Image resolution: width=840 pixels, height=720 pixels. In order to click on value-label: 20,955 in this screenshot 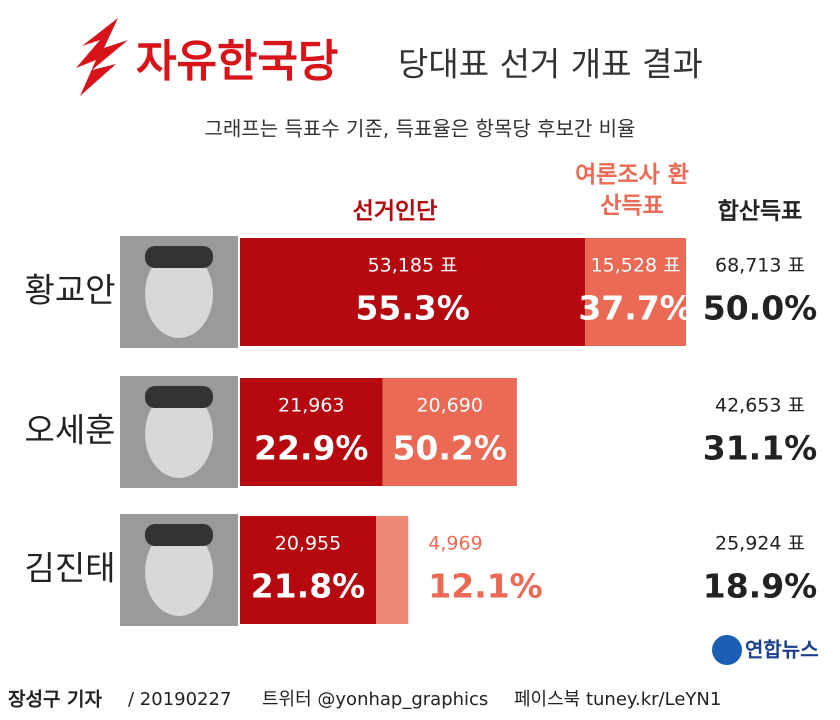, I will do `click(308, 544)`.